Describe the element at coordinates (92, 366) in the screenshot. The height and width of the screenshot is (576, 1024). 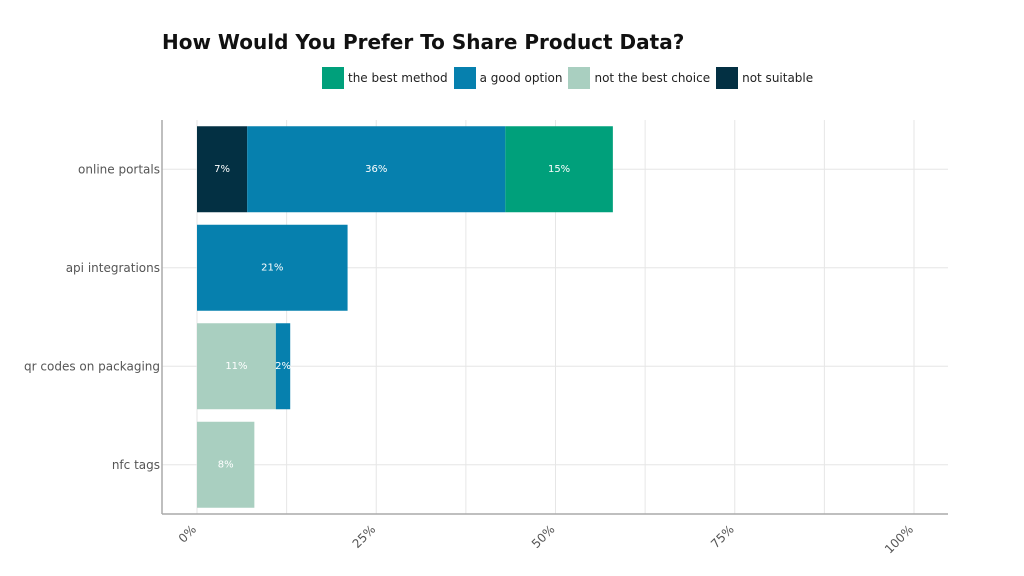
I see `y-tick-label: qr codes on packaging` at that location.